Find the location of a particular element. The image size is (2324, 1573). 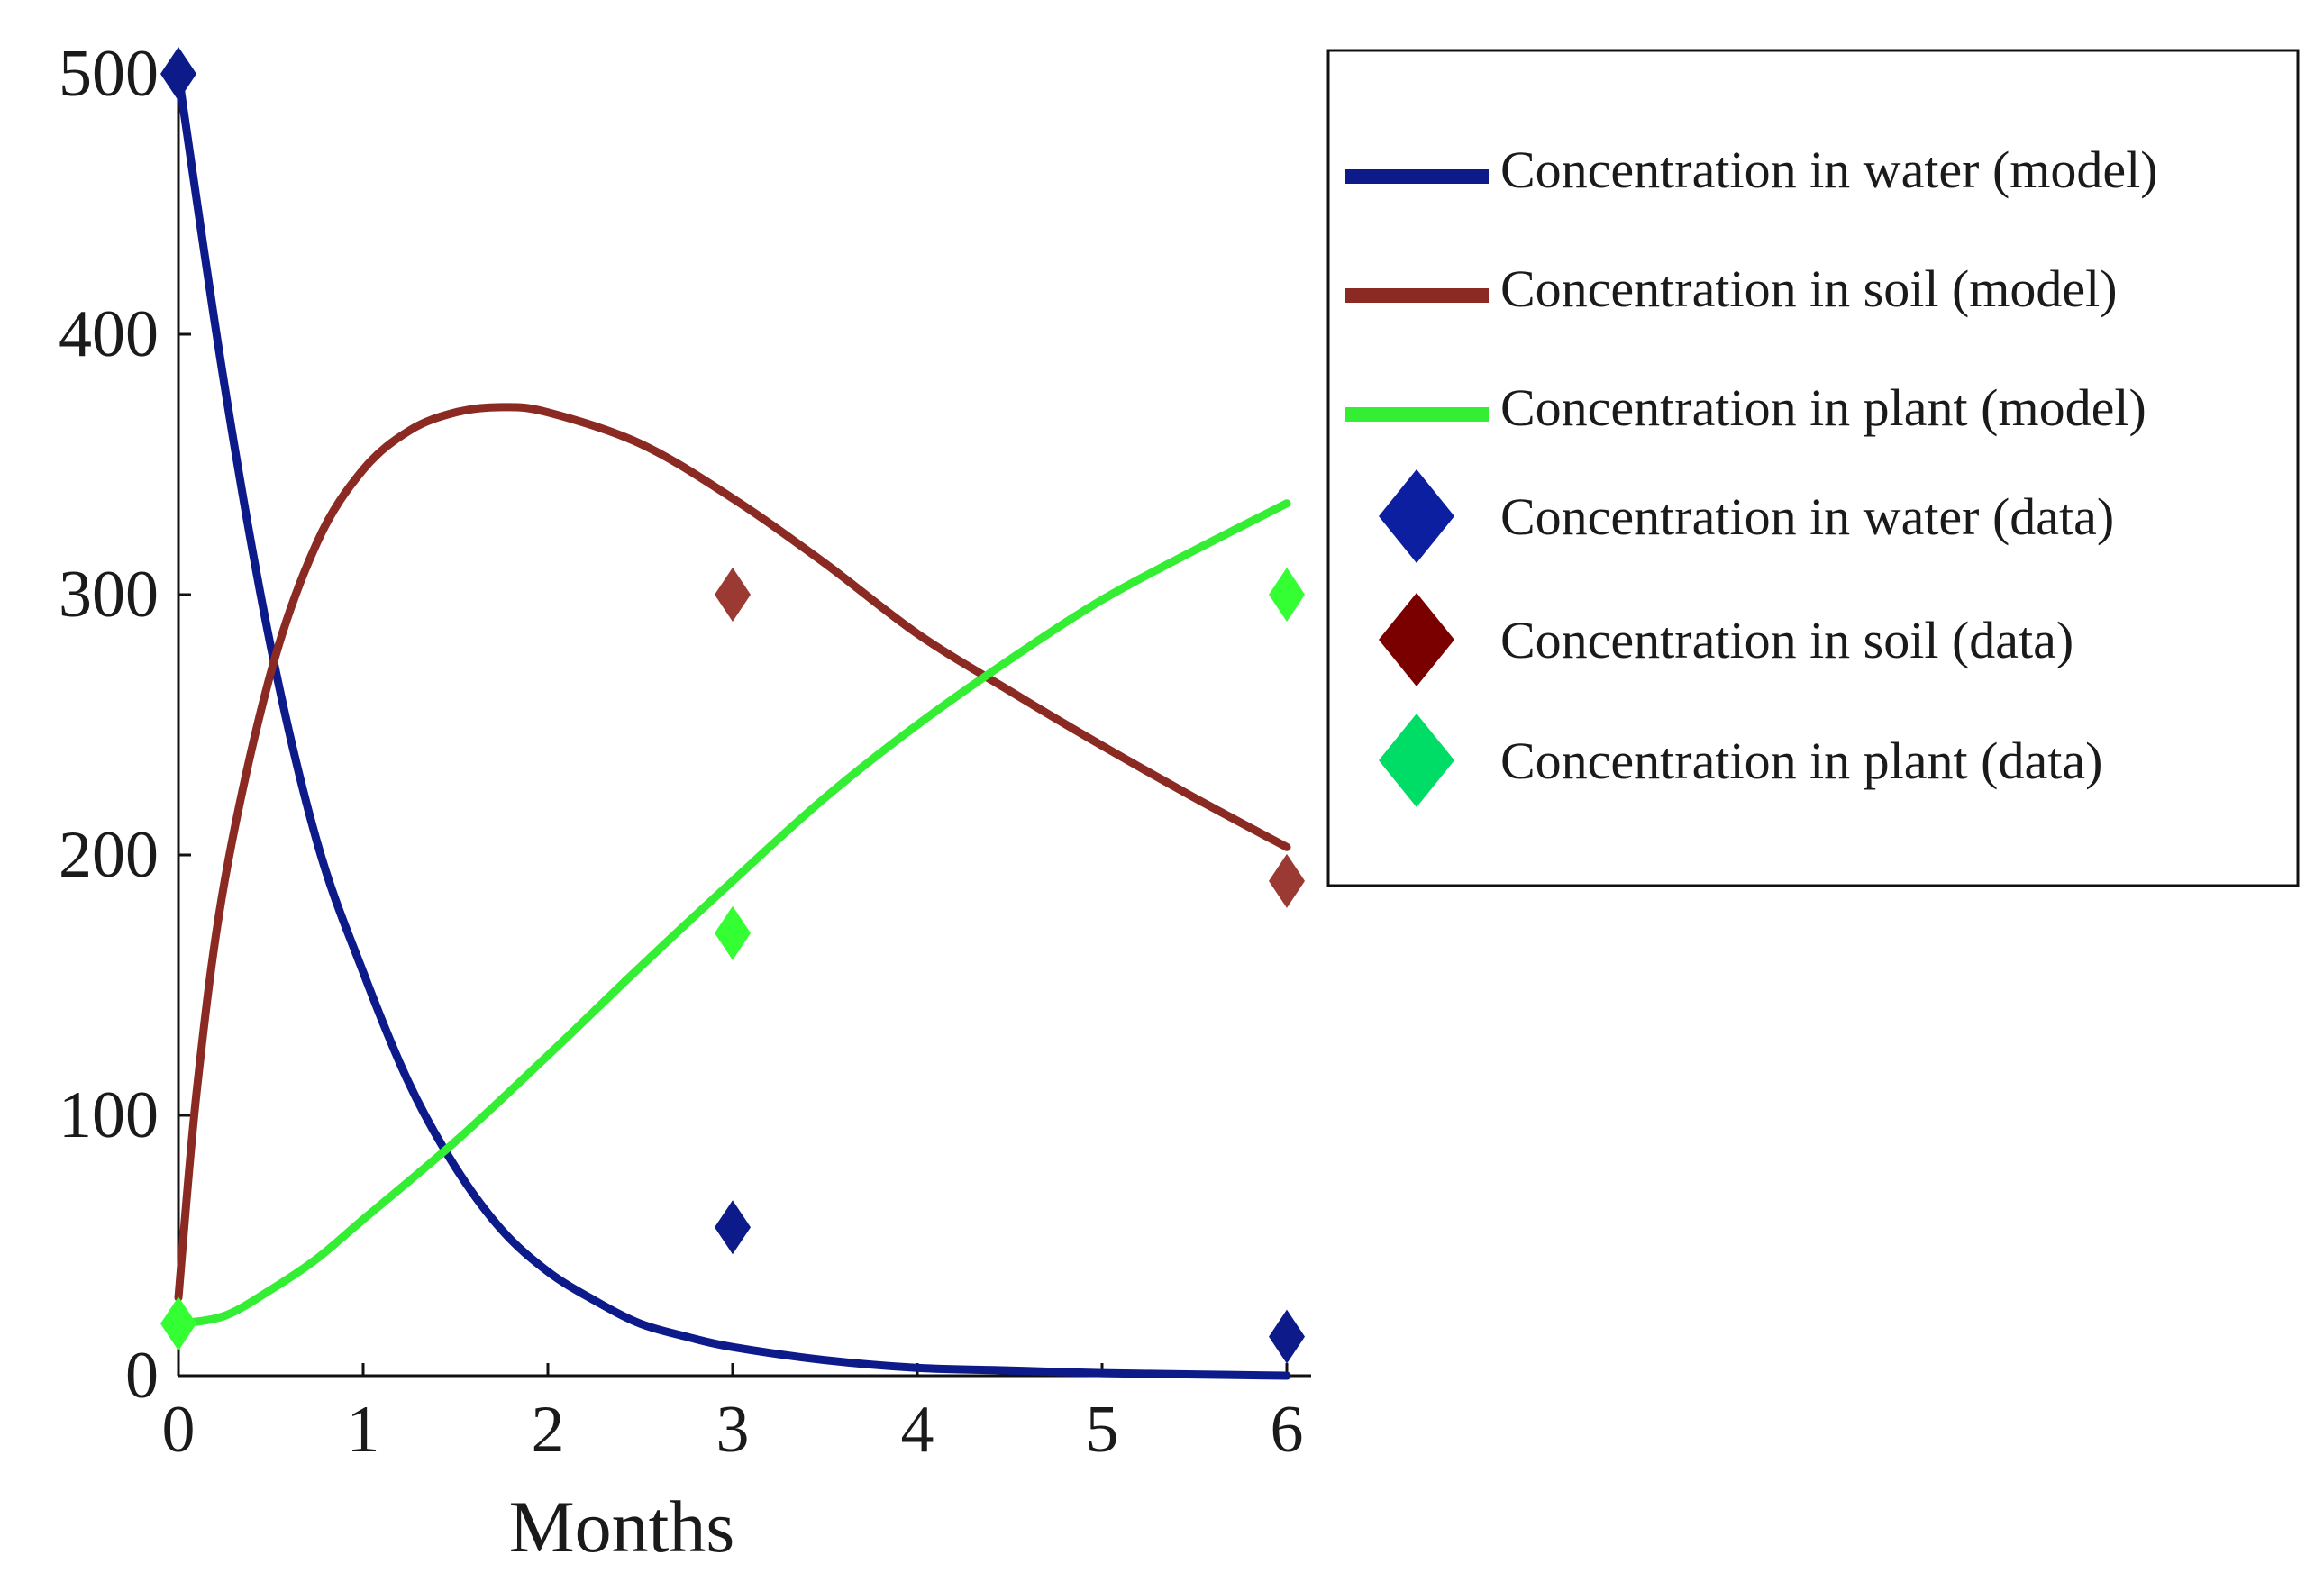

y-tick-label: 500 is located at coordinates (109, 74).